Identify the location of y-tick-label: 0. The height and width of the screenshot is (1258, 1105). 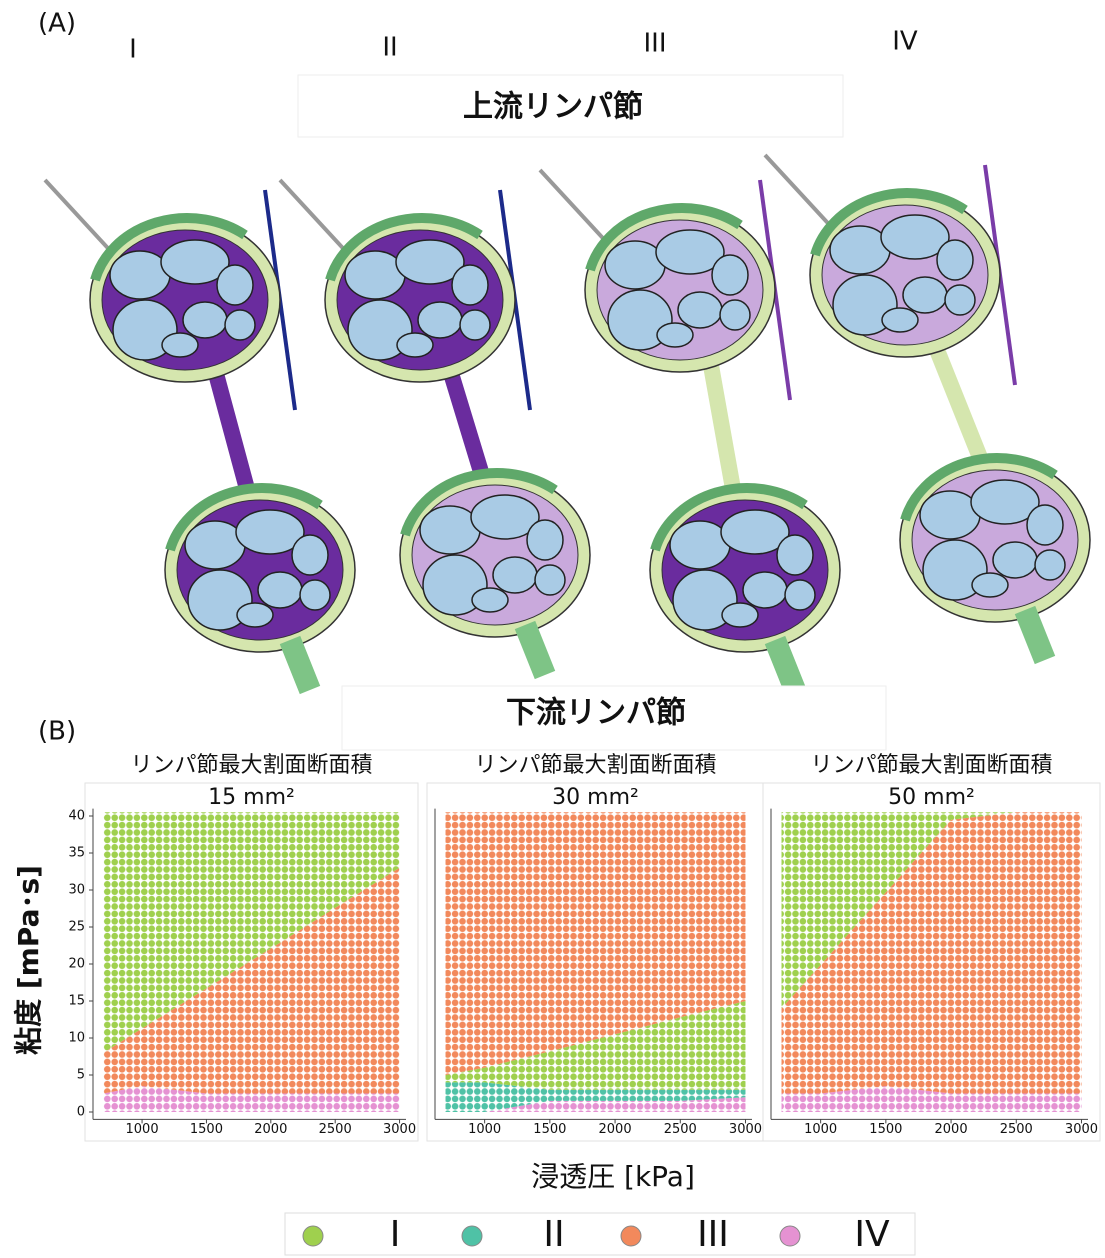
(81, 1112).